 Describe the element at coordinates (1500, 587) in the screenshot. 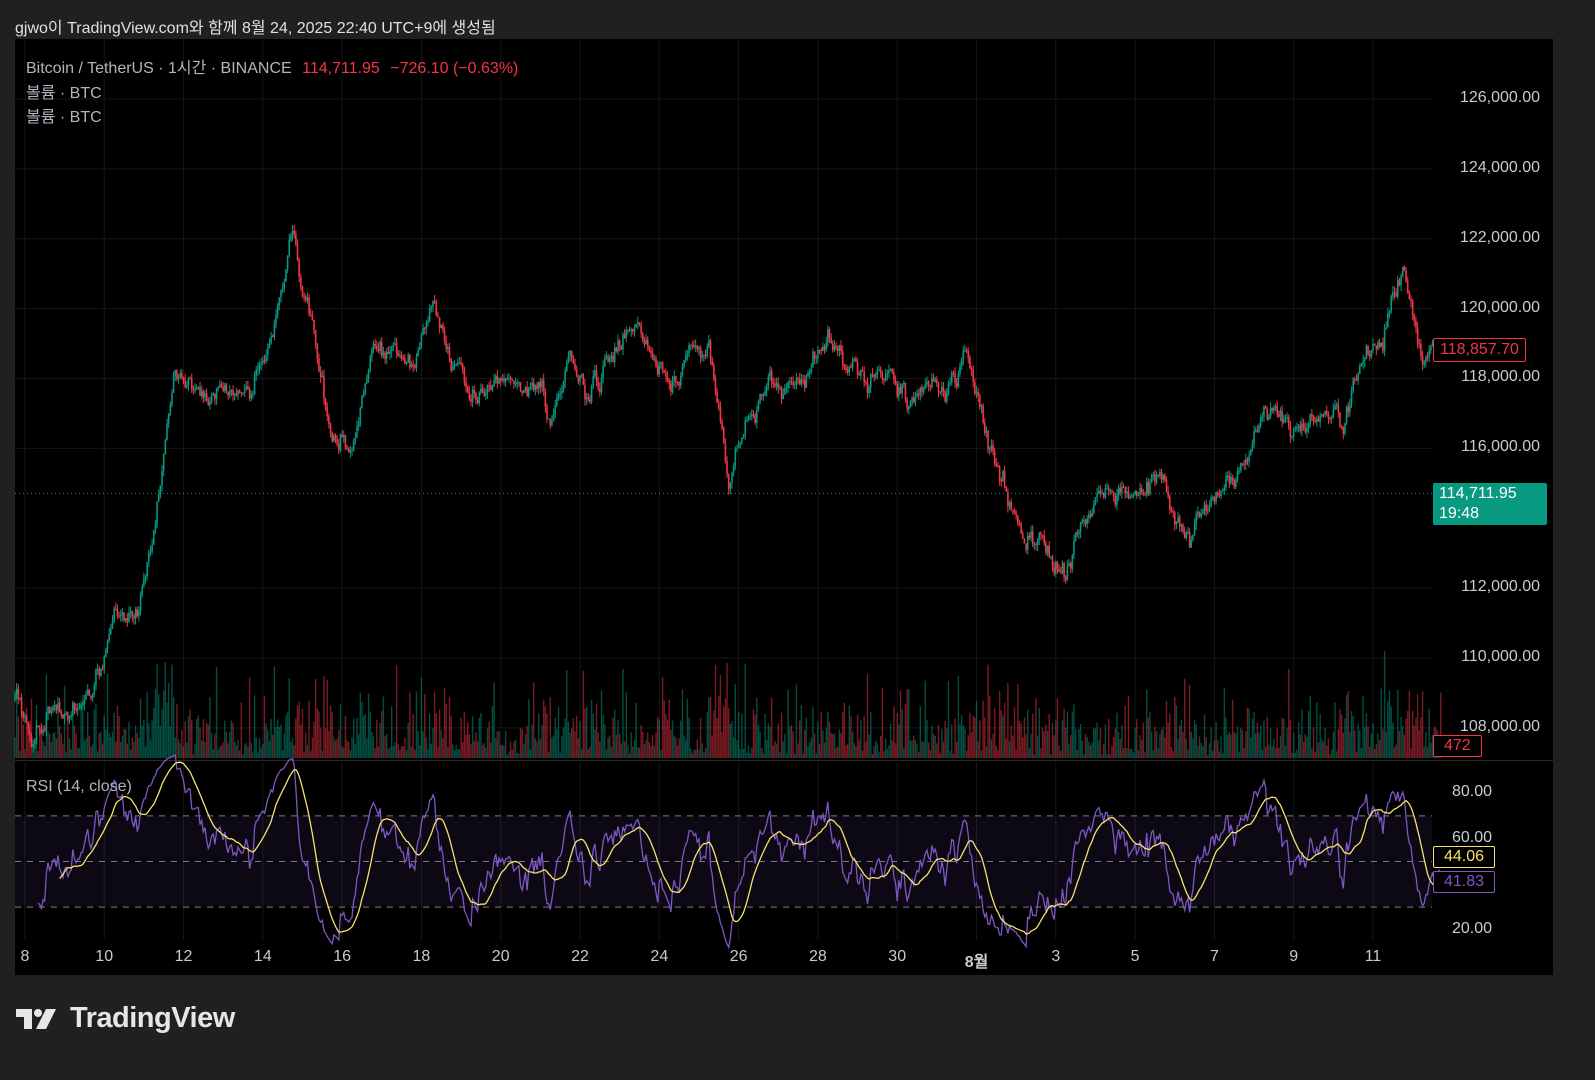

I see `price-tick-label: 112,000.00` at that location.